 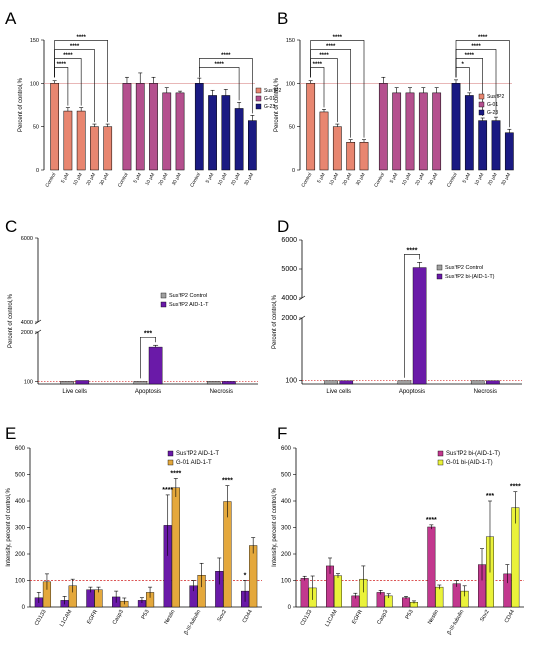 I want to click on x-tick-label: Live cells, so click(x=338, y=392).